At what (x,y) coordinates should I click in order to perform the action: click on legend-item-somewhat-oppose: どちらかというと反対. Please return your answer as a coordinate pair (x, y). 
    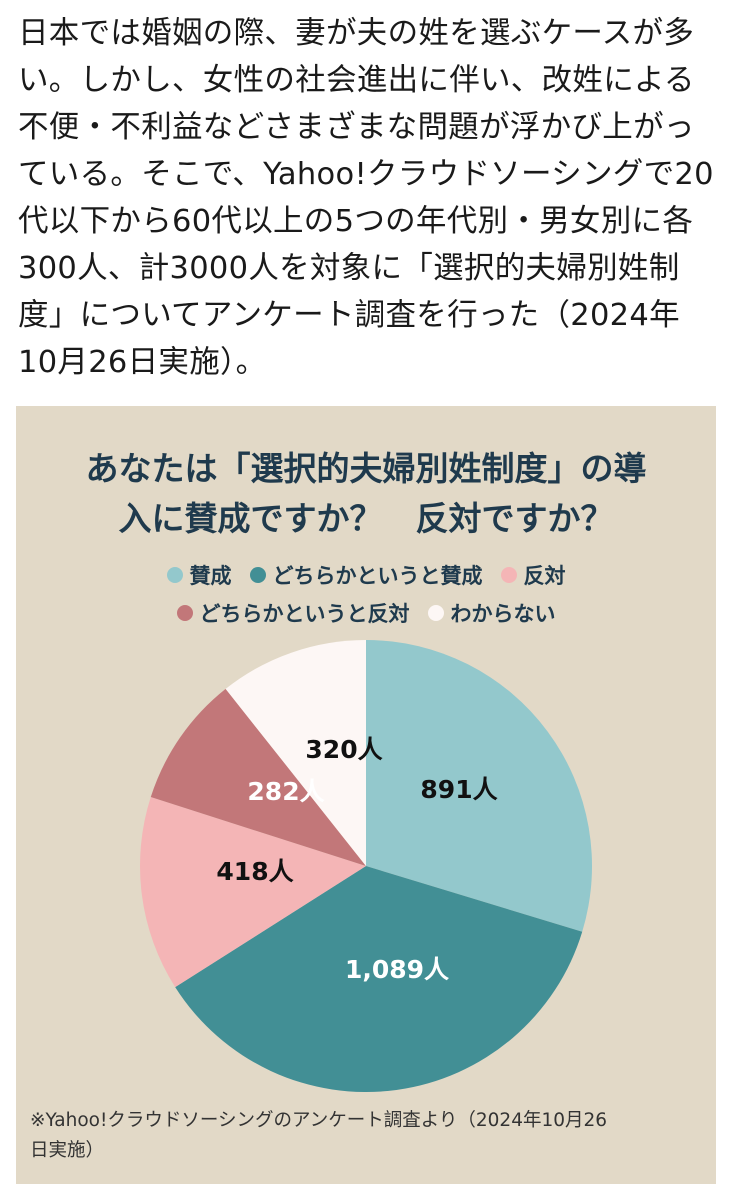
    Looking at the image, I should click on (293, 613).